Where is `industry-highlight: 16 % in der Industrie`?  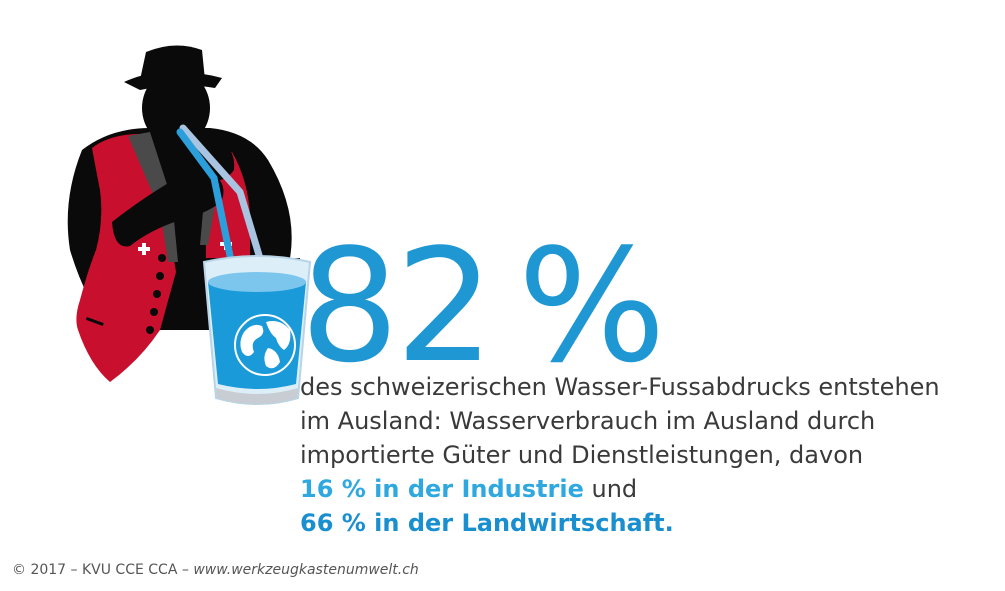
industry-highlight: 16 % in der Industrie is located at coordinates (442, 489).